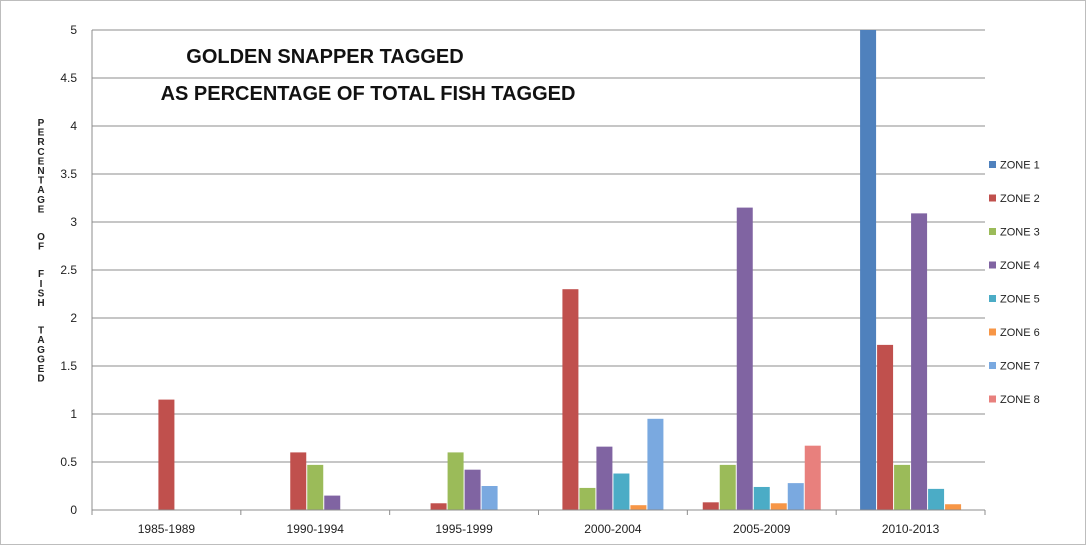 This screenshot has width=1086, height=550. What do you see at coordinates (368, 94) in the screenshot?
I see `chart-title-line-2: AS PERCENTAGE OF TOTAL FISH TAGGED` at bounding box center [368, 94].